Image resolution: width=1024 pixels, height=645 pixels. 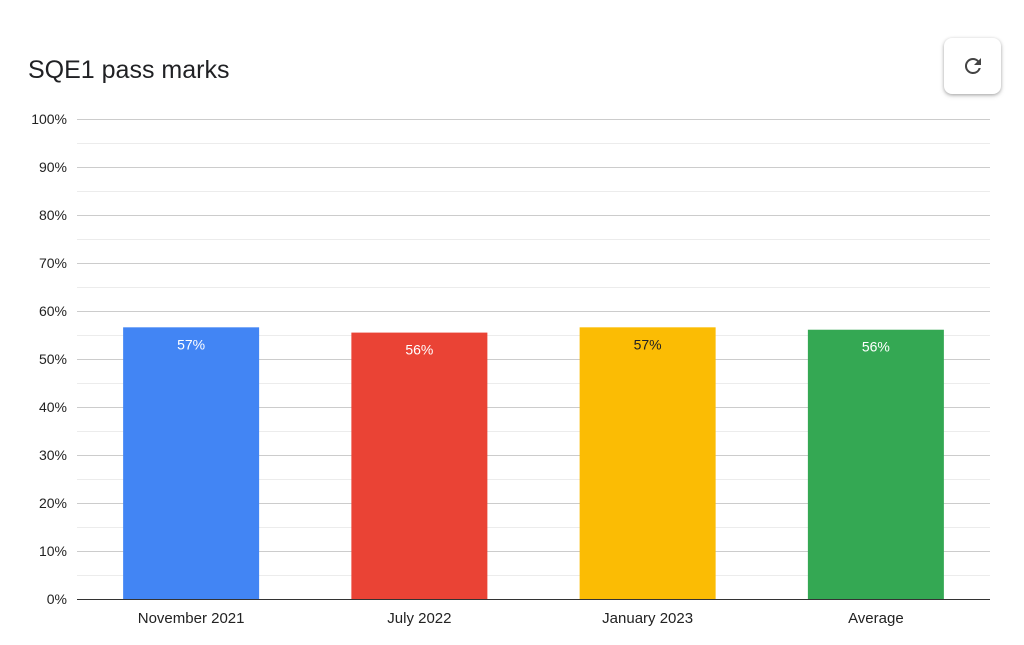 I want to click on y-tick-label: 20%, so click(x=53, y=503).